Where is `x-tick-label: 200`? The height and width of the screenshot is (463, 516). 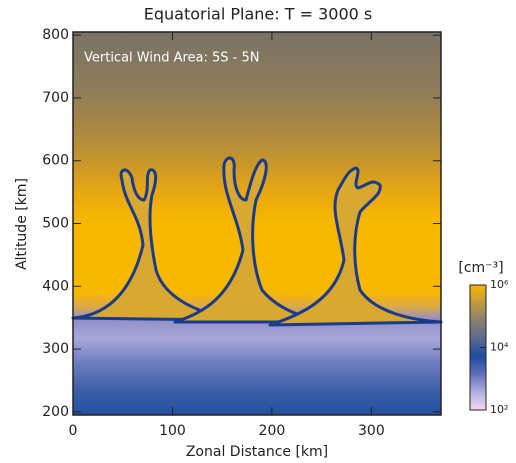 x-tick-label: 200 is located at coordinates (272, 431).